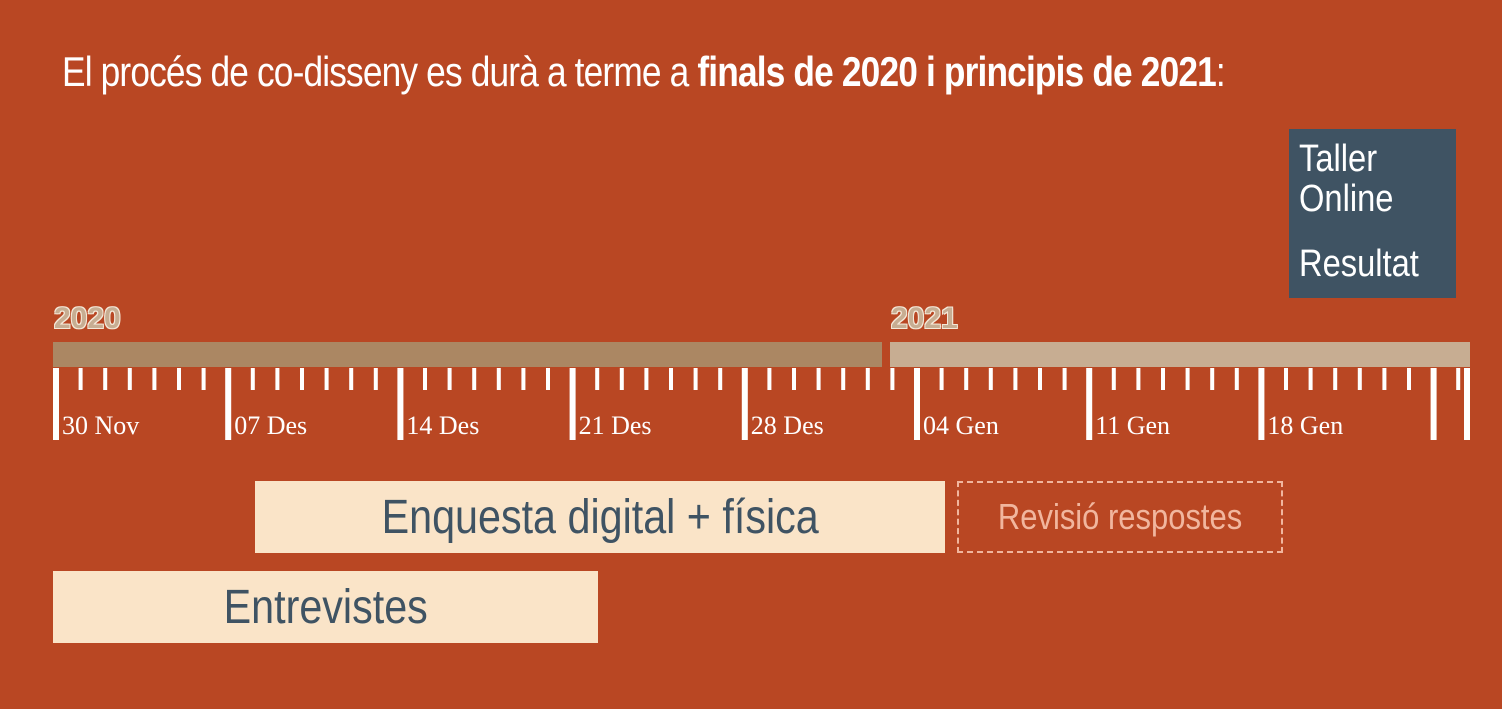  Describe the element at coordinates (271, 425) in the screenshot. I see `date-label: 07 Des` at that location.